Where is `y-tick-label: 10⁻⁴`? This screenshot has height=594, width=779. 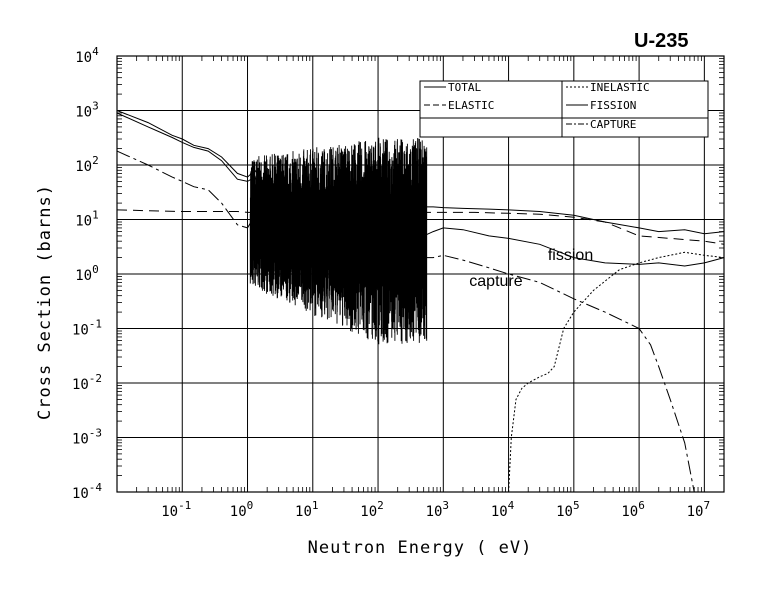
y-tick-label: 10⁻⁴ is located at coordinates (87, 491).